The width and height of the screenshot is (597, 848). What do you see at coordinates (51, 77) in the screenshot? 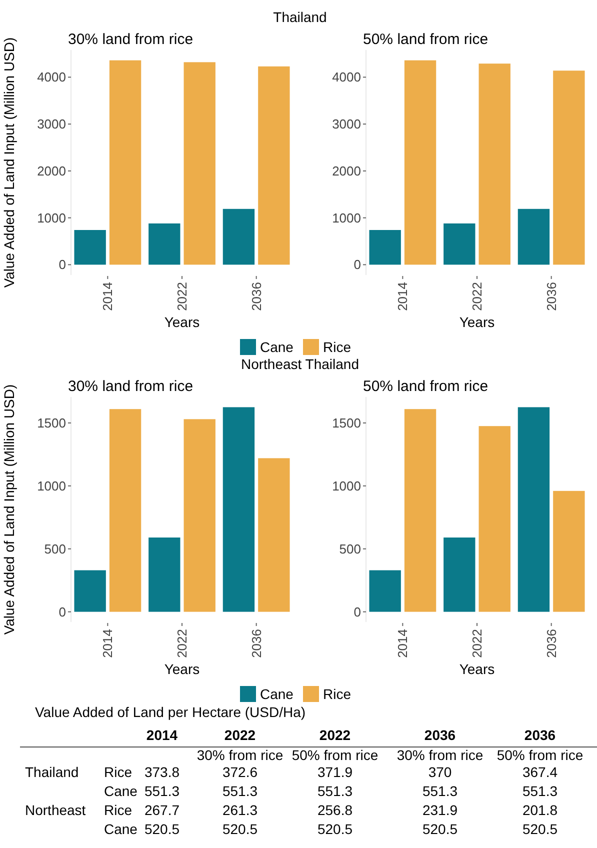
I see `y-tick-label: 4000` at bounding box center [51, 77].